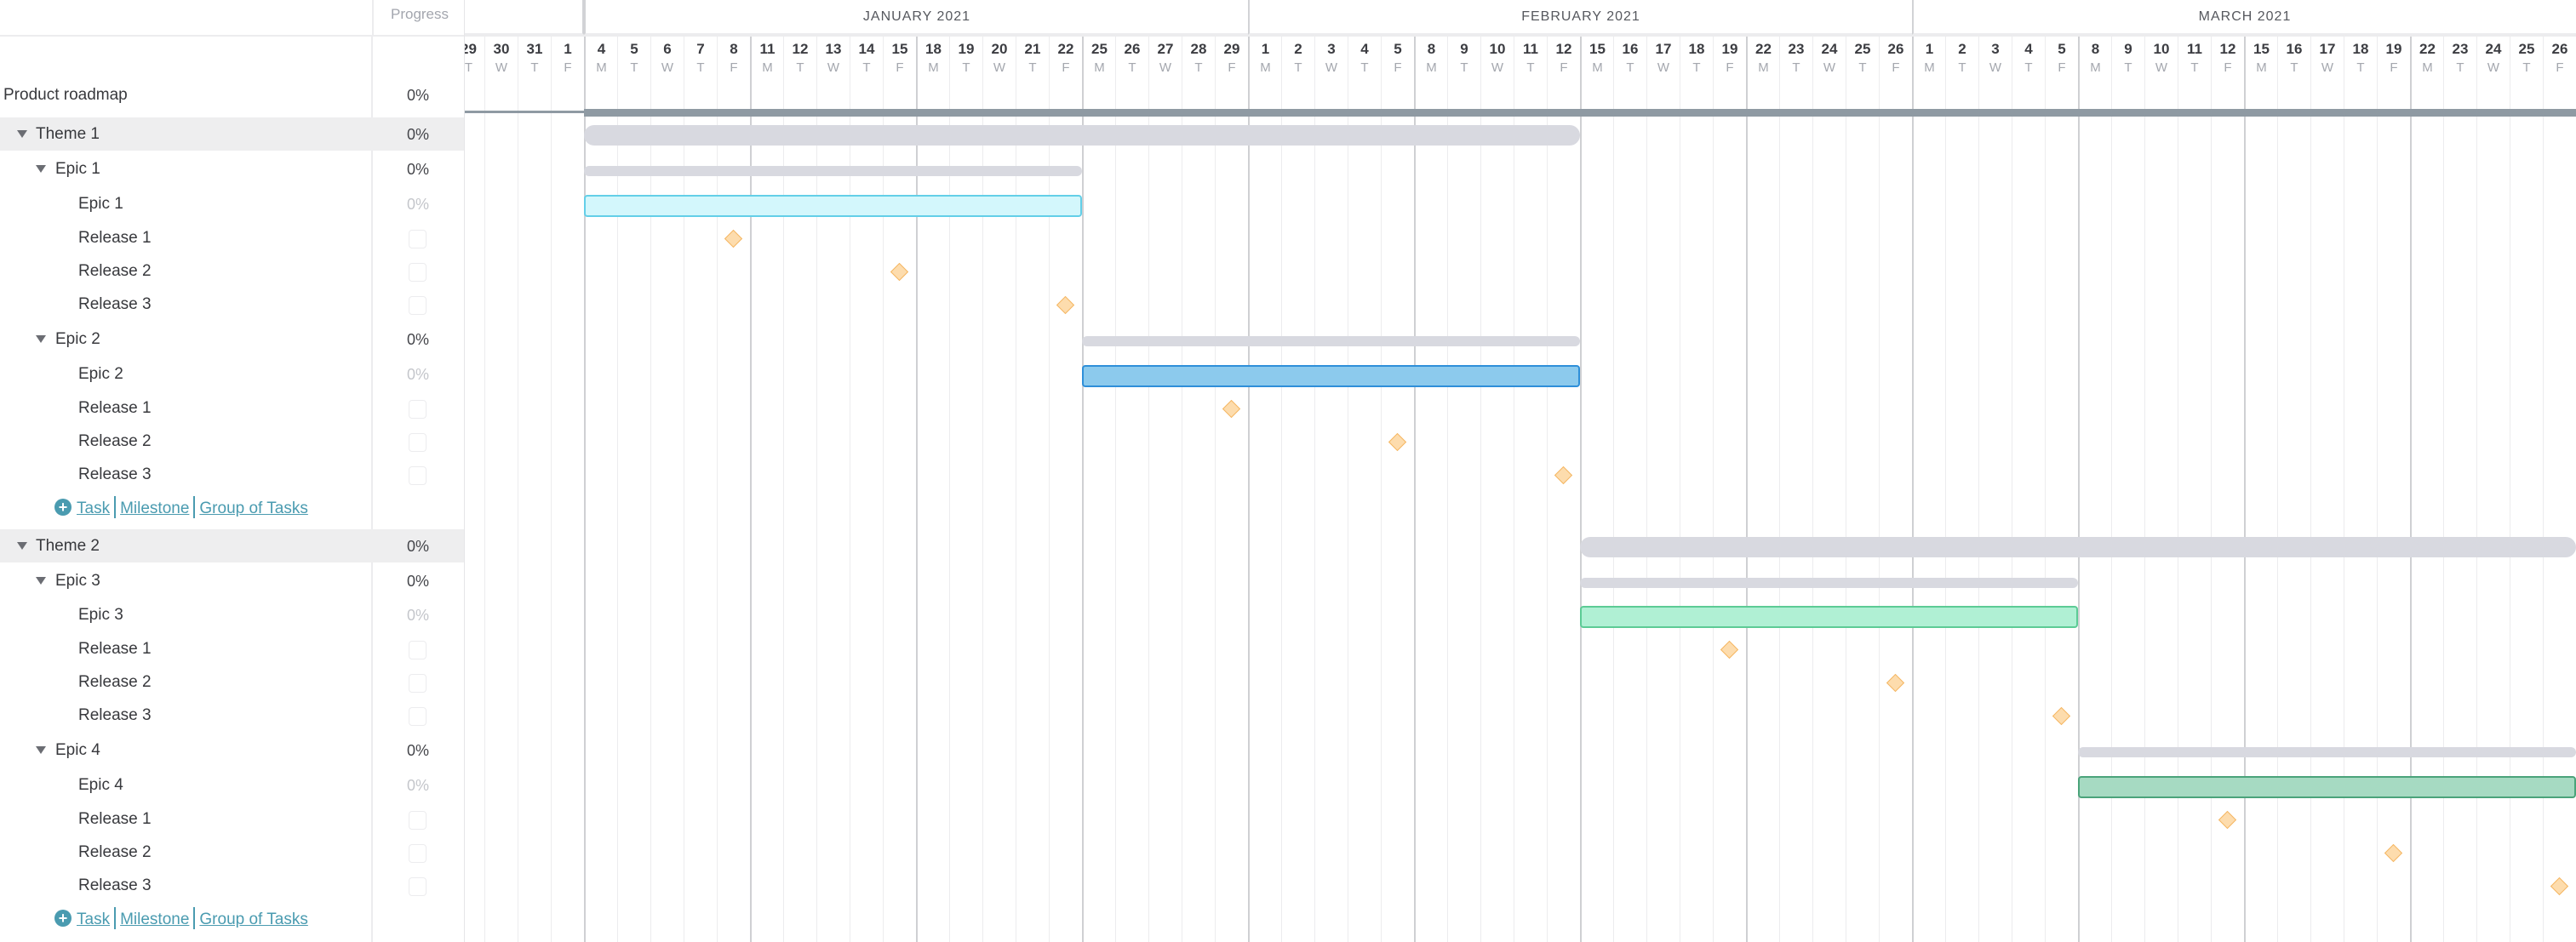  I want to click on month-header: JANUARY 2021, so click(916, 17).